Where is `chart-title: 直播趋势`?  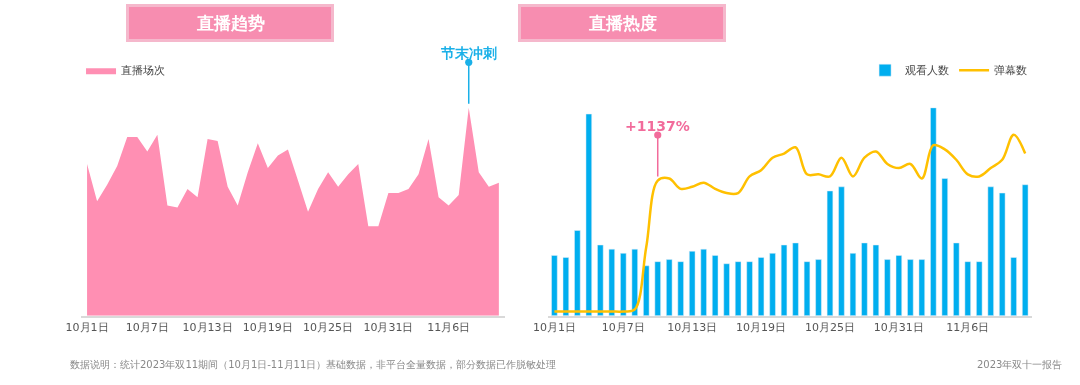
chart-title: 直播趋势 is located at coordinates (230, 23).